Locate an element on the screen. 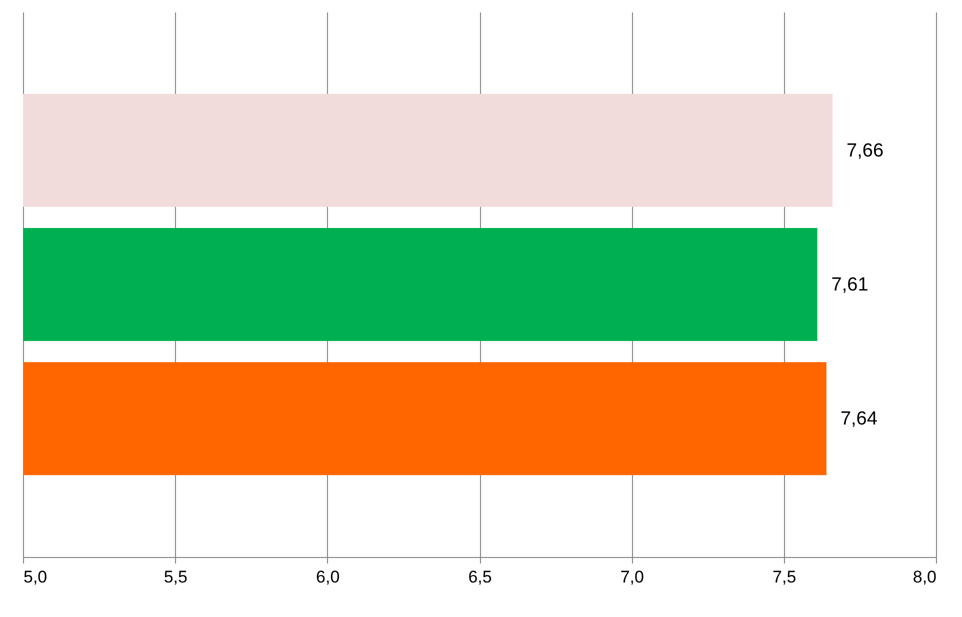 The height and width of the screenshot is (617, 962). x-tick-label: 5,0 is located at coordinates (36, 577).